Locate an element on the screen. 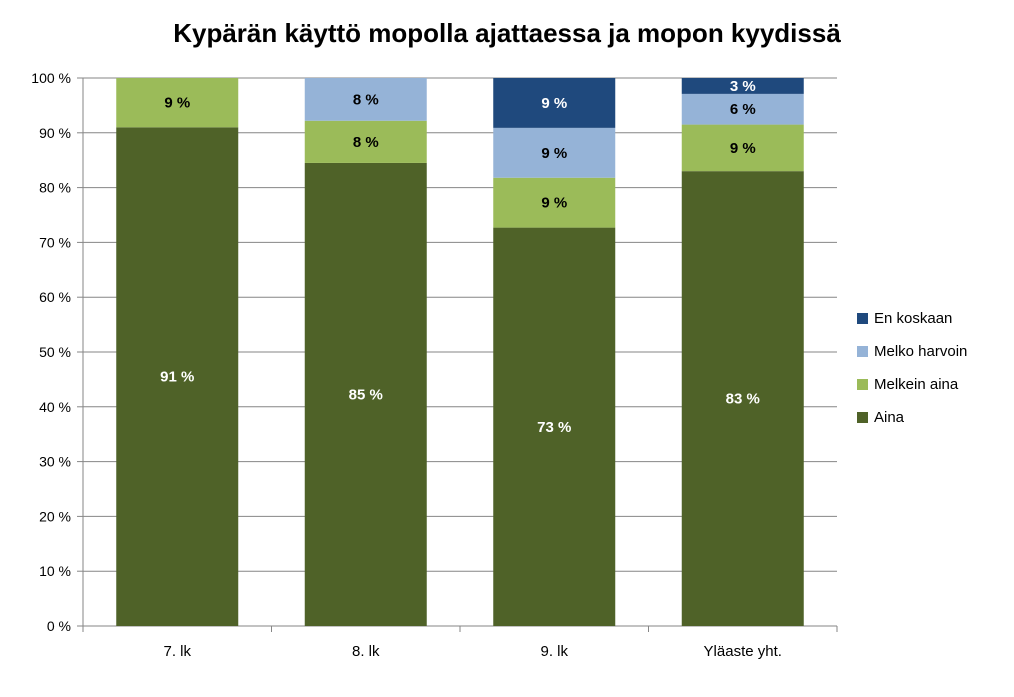  data-label: 83 % is located at coordinates (743, 399).